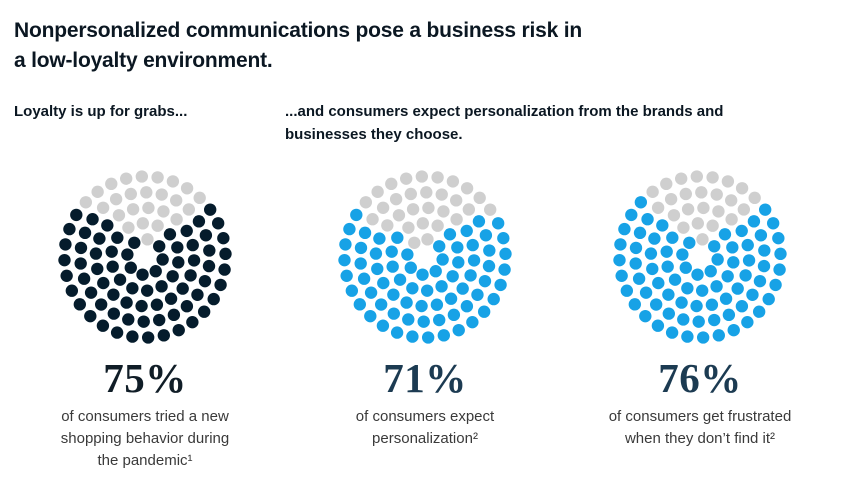 The image size is (848, 478). Describe the element at coordinates (145, 378) in the screenshot. I see `pct-value-75: 75%` at that location.